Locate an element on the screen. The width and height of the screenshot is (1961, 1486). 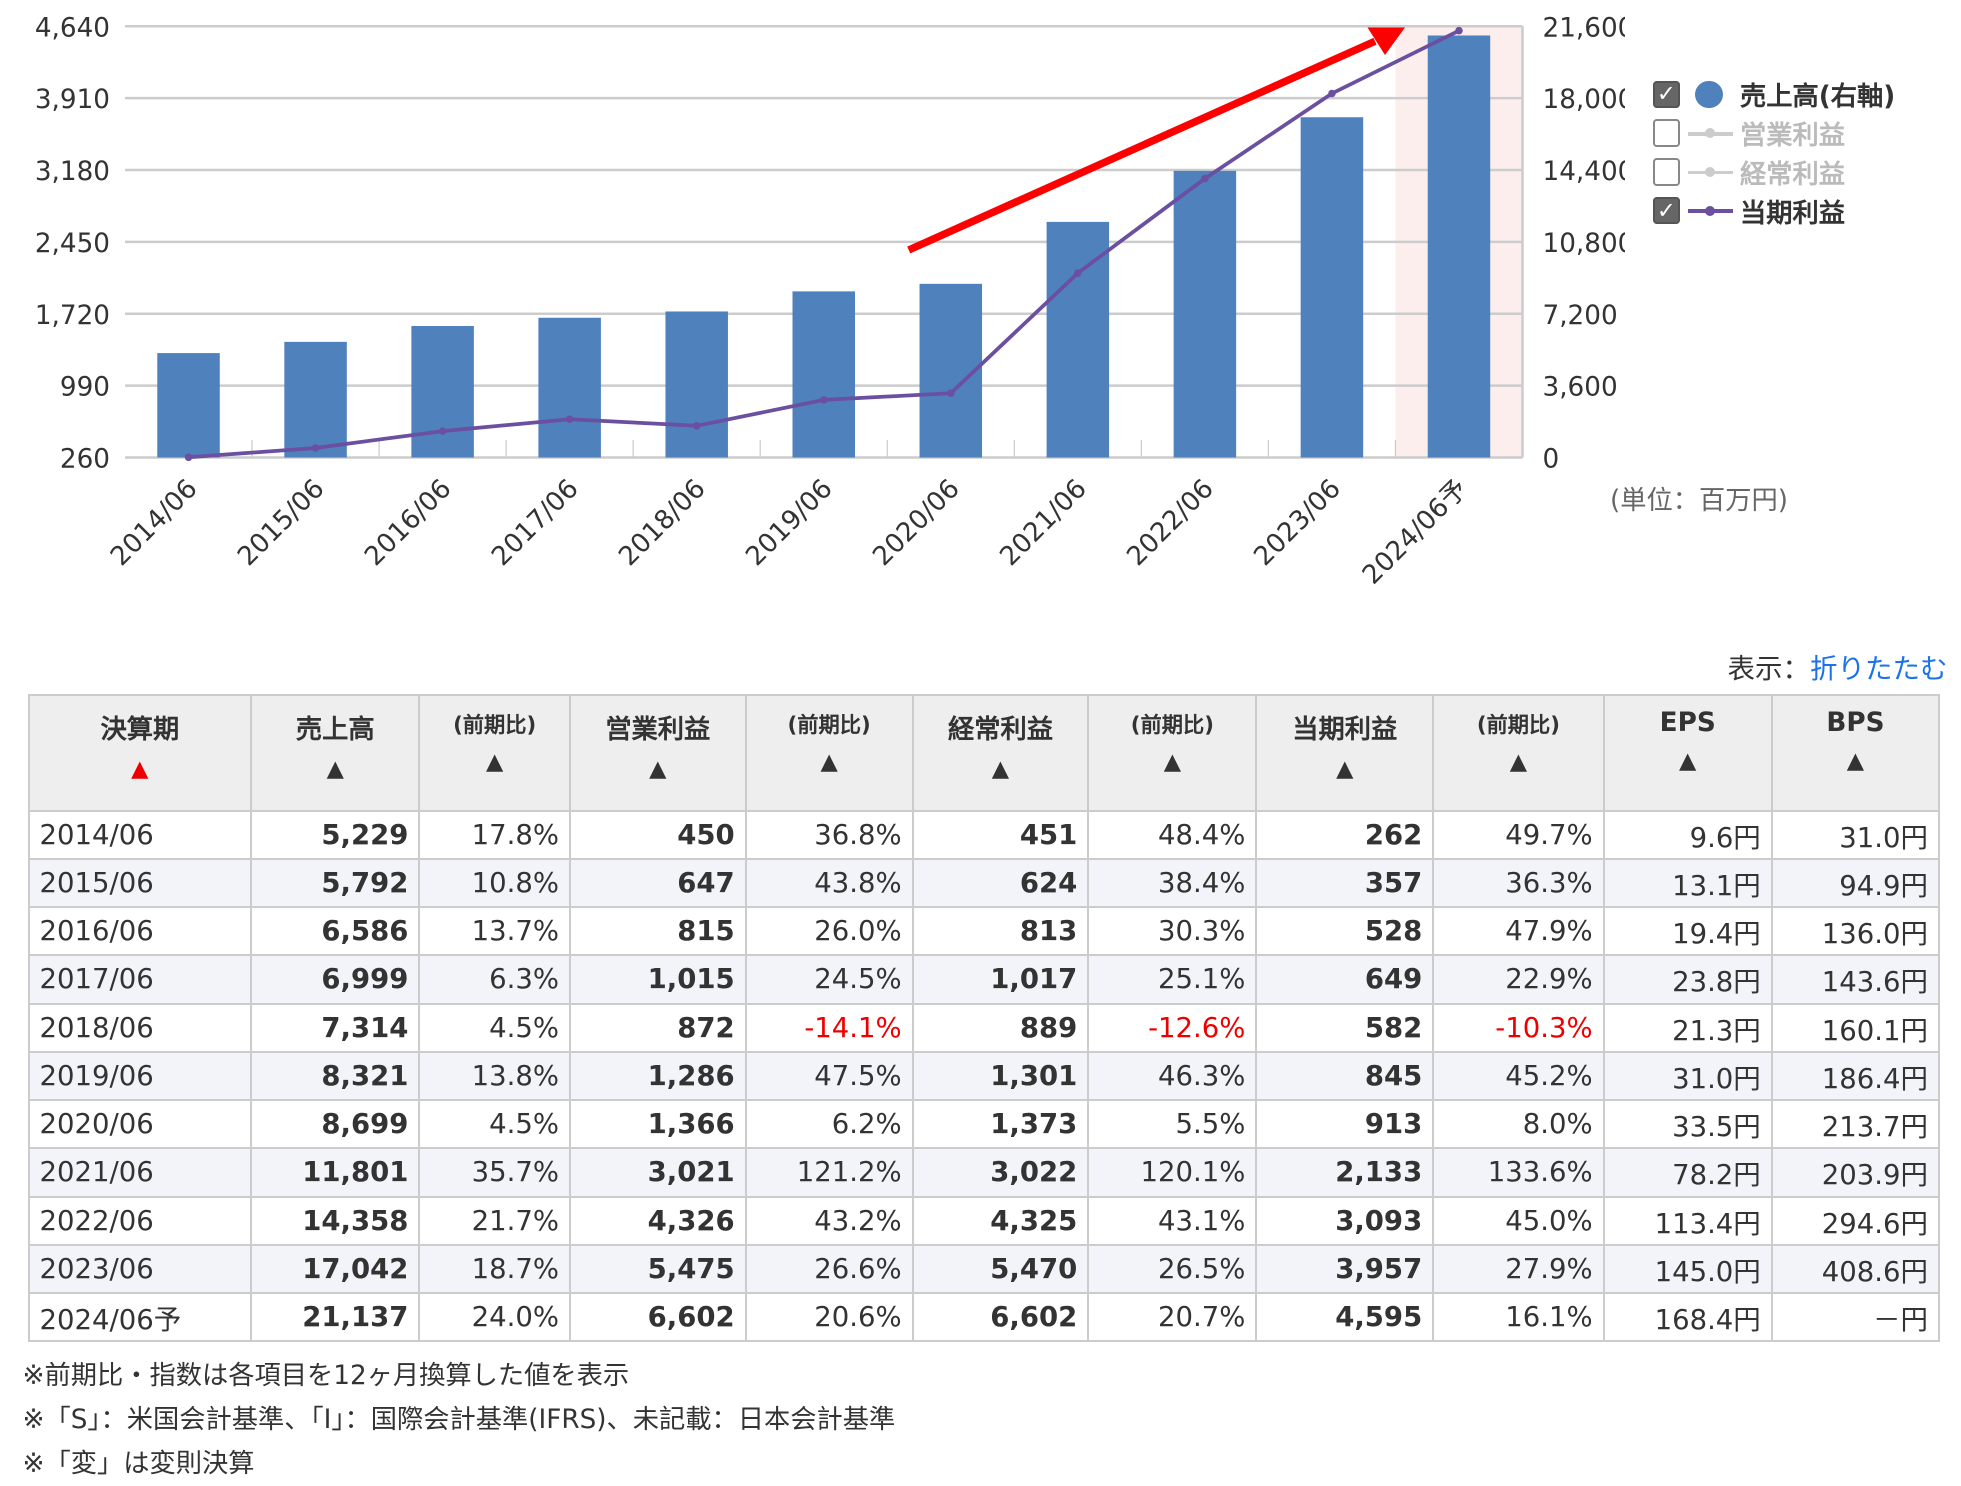
table-cell: 14,358 is located at coordinates (335, 1221).